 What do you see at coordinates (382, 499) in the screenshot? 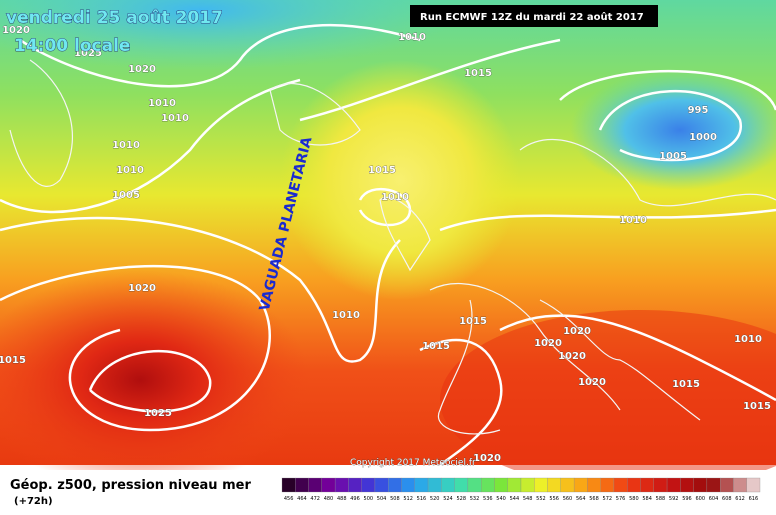
I see `colorbar-label: 504` at bounding box center [382, 499].